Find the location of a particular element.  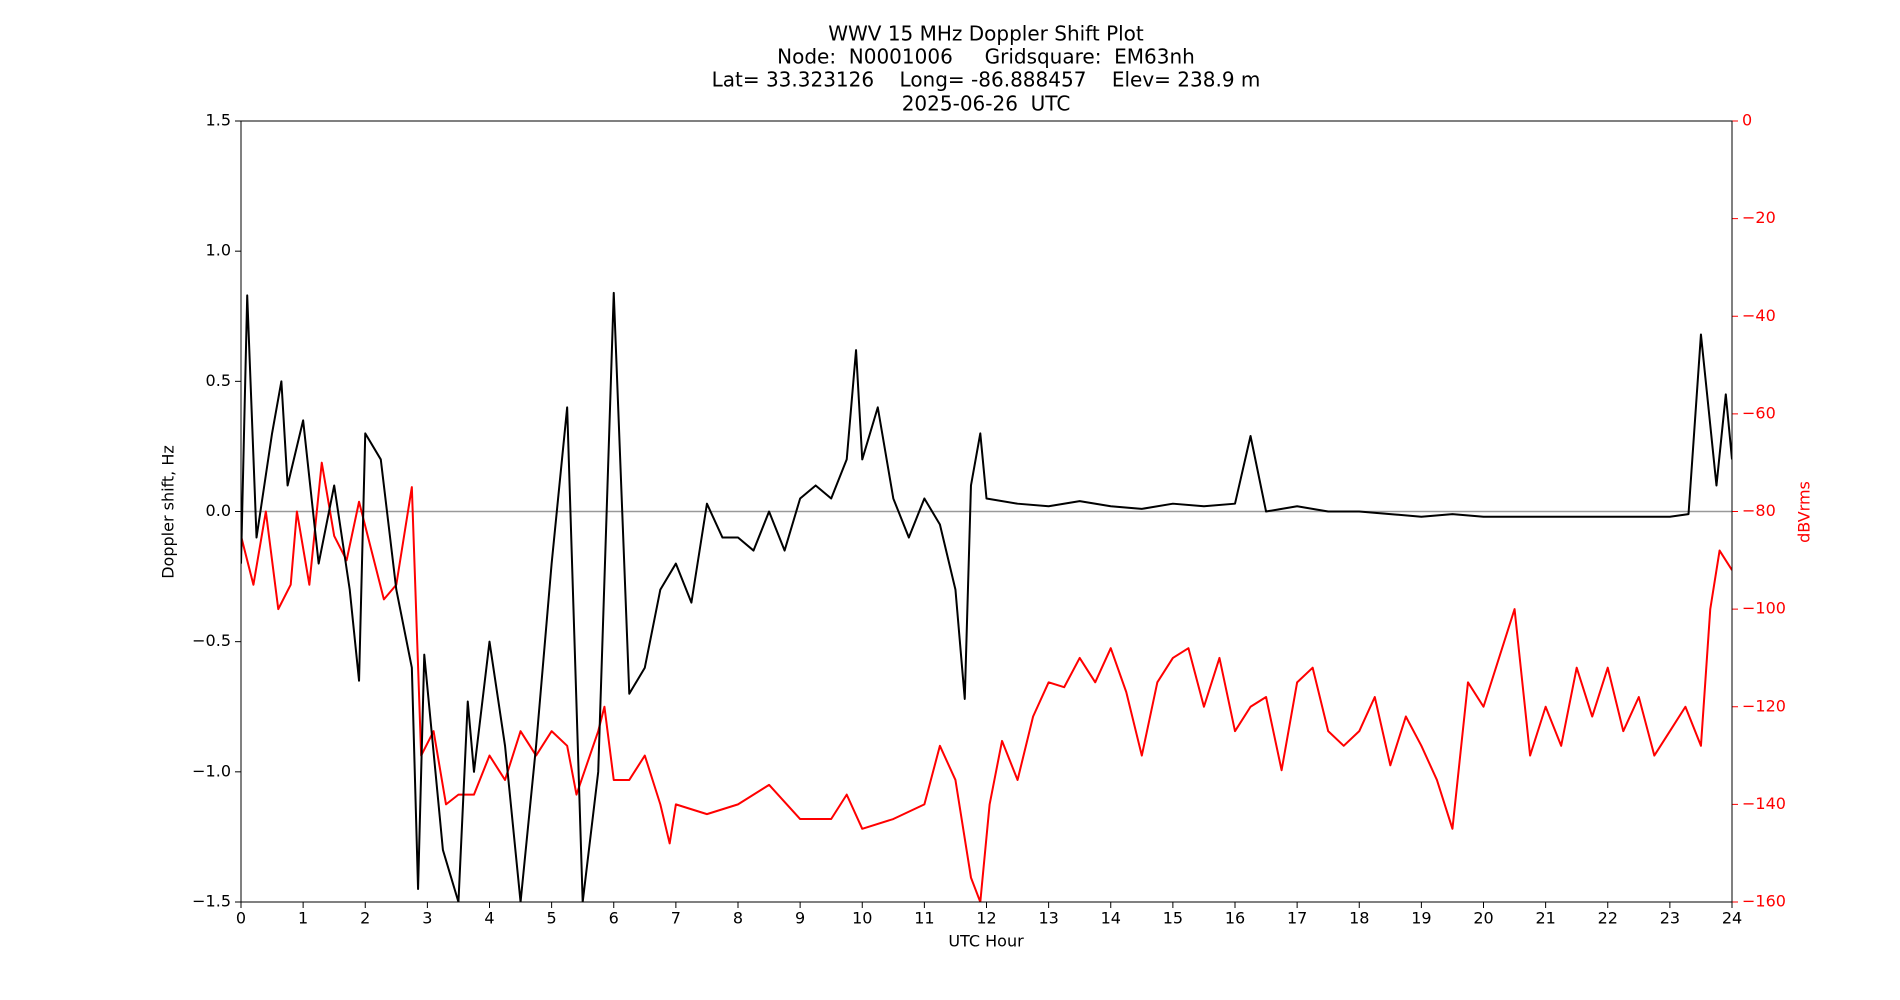

x-tick-label: 15 is located at coordinates (1173, 918).